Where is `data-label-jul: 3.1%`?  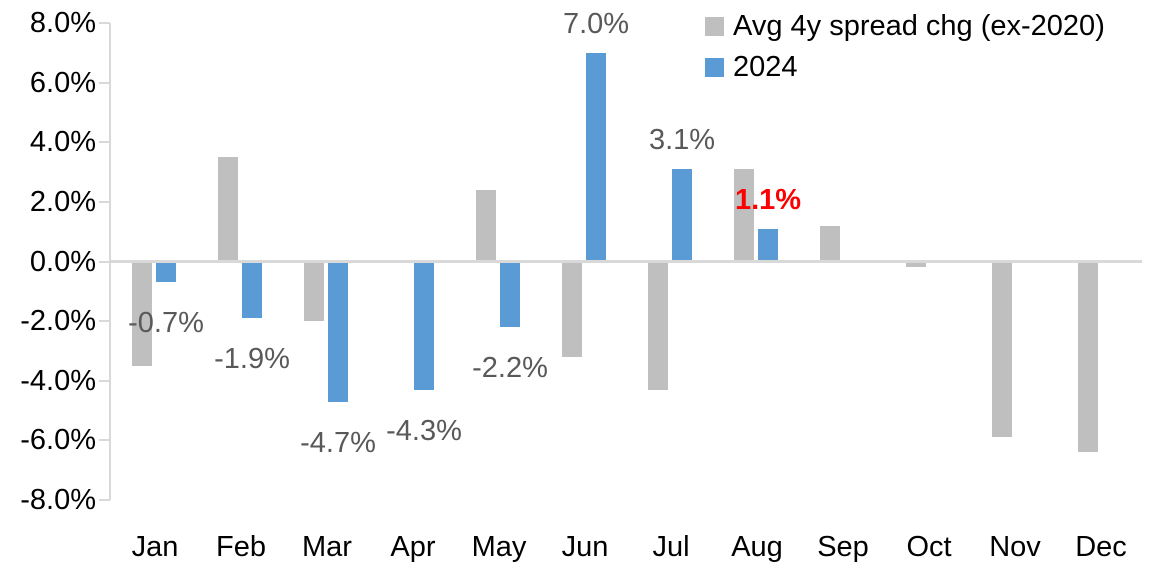 data-label-jul: 3.1% is located at coordinates (682, 140).